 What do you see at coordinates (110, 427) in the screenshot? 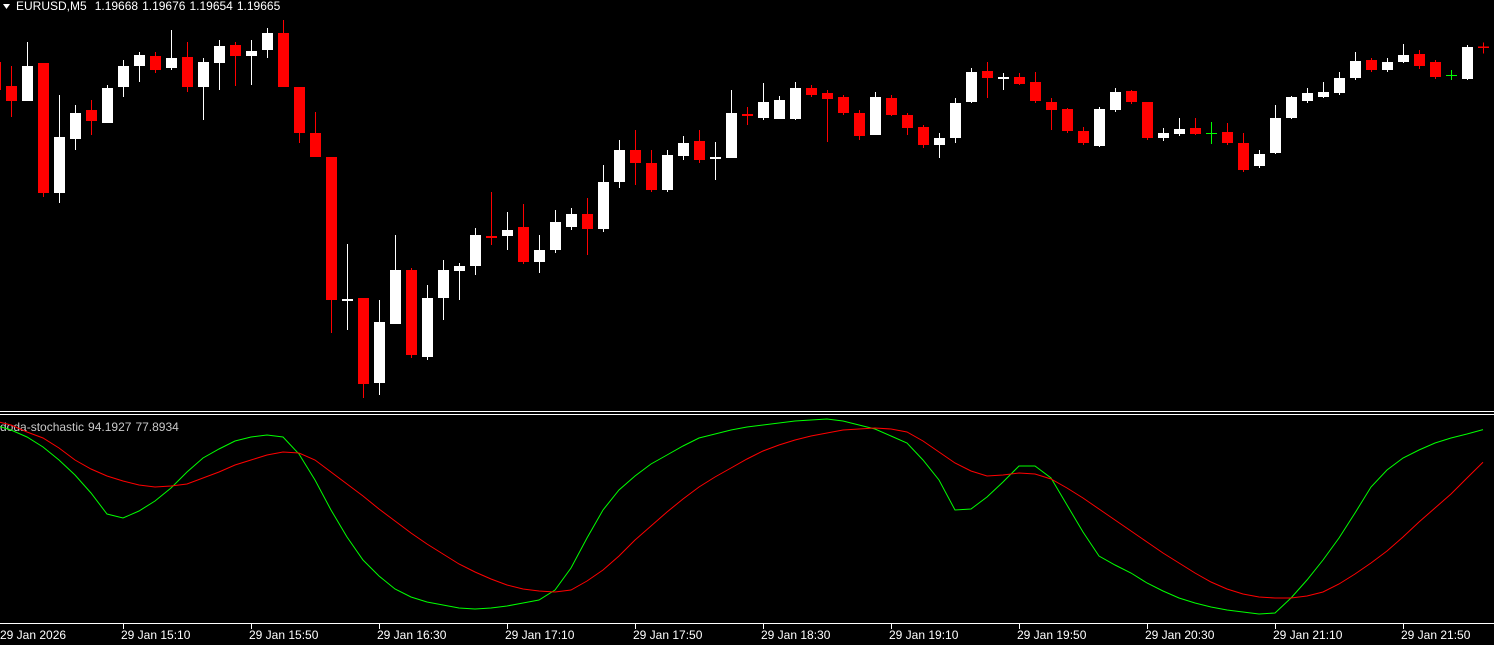
I see `indicator-main-value: 94.1927` at bounding box center [110, 427].